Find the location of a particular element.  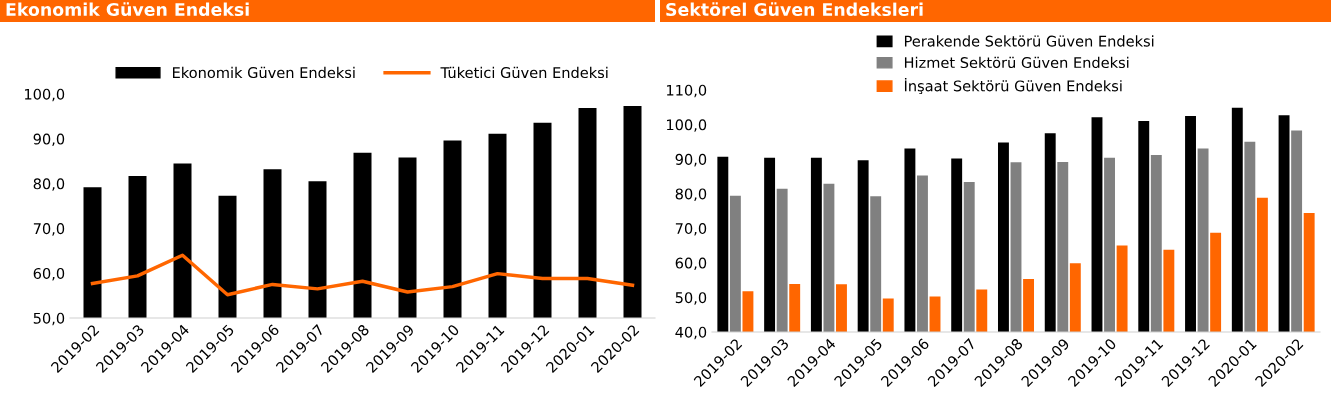

legend-label: Hizmet Sektörü Güven Endeksi is located at coordinates (1016, 62).